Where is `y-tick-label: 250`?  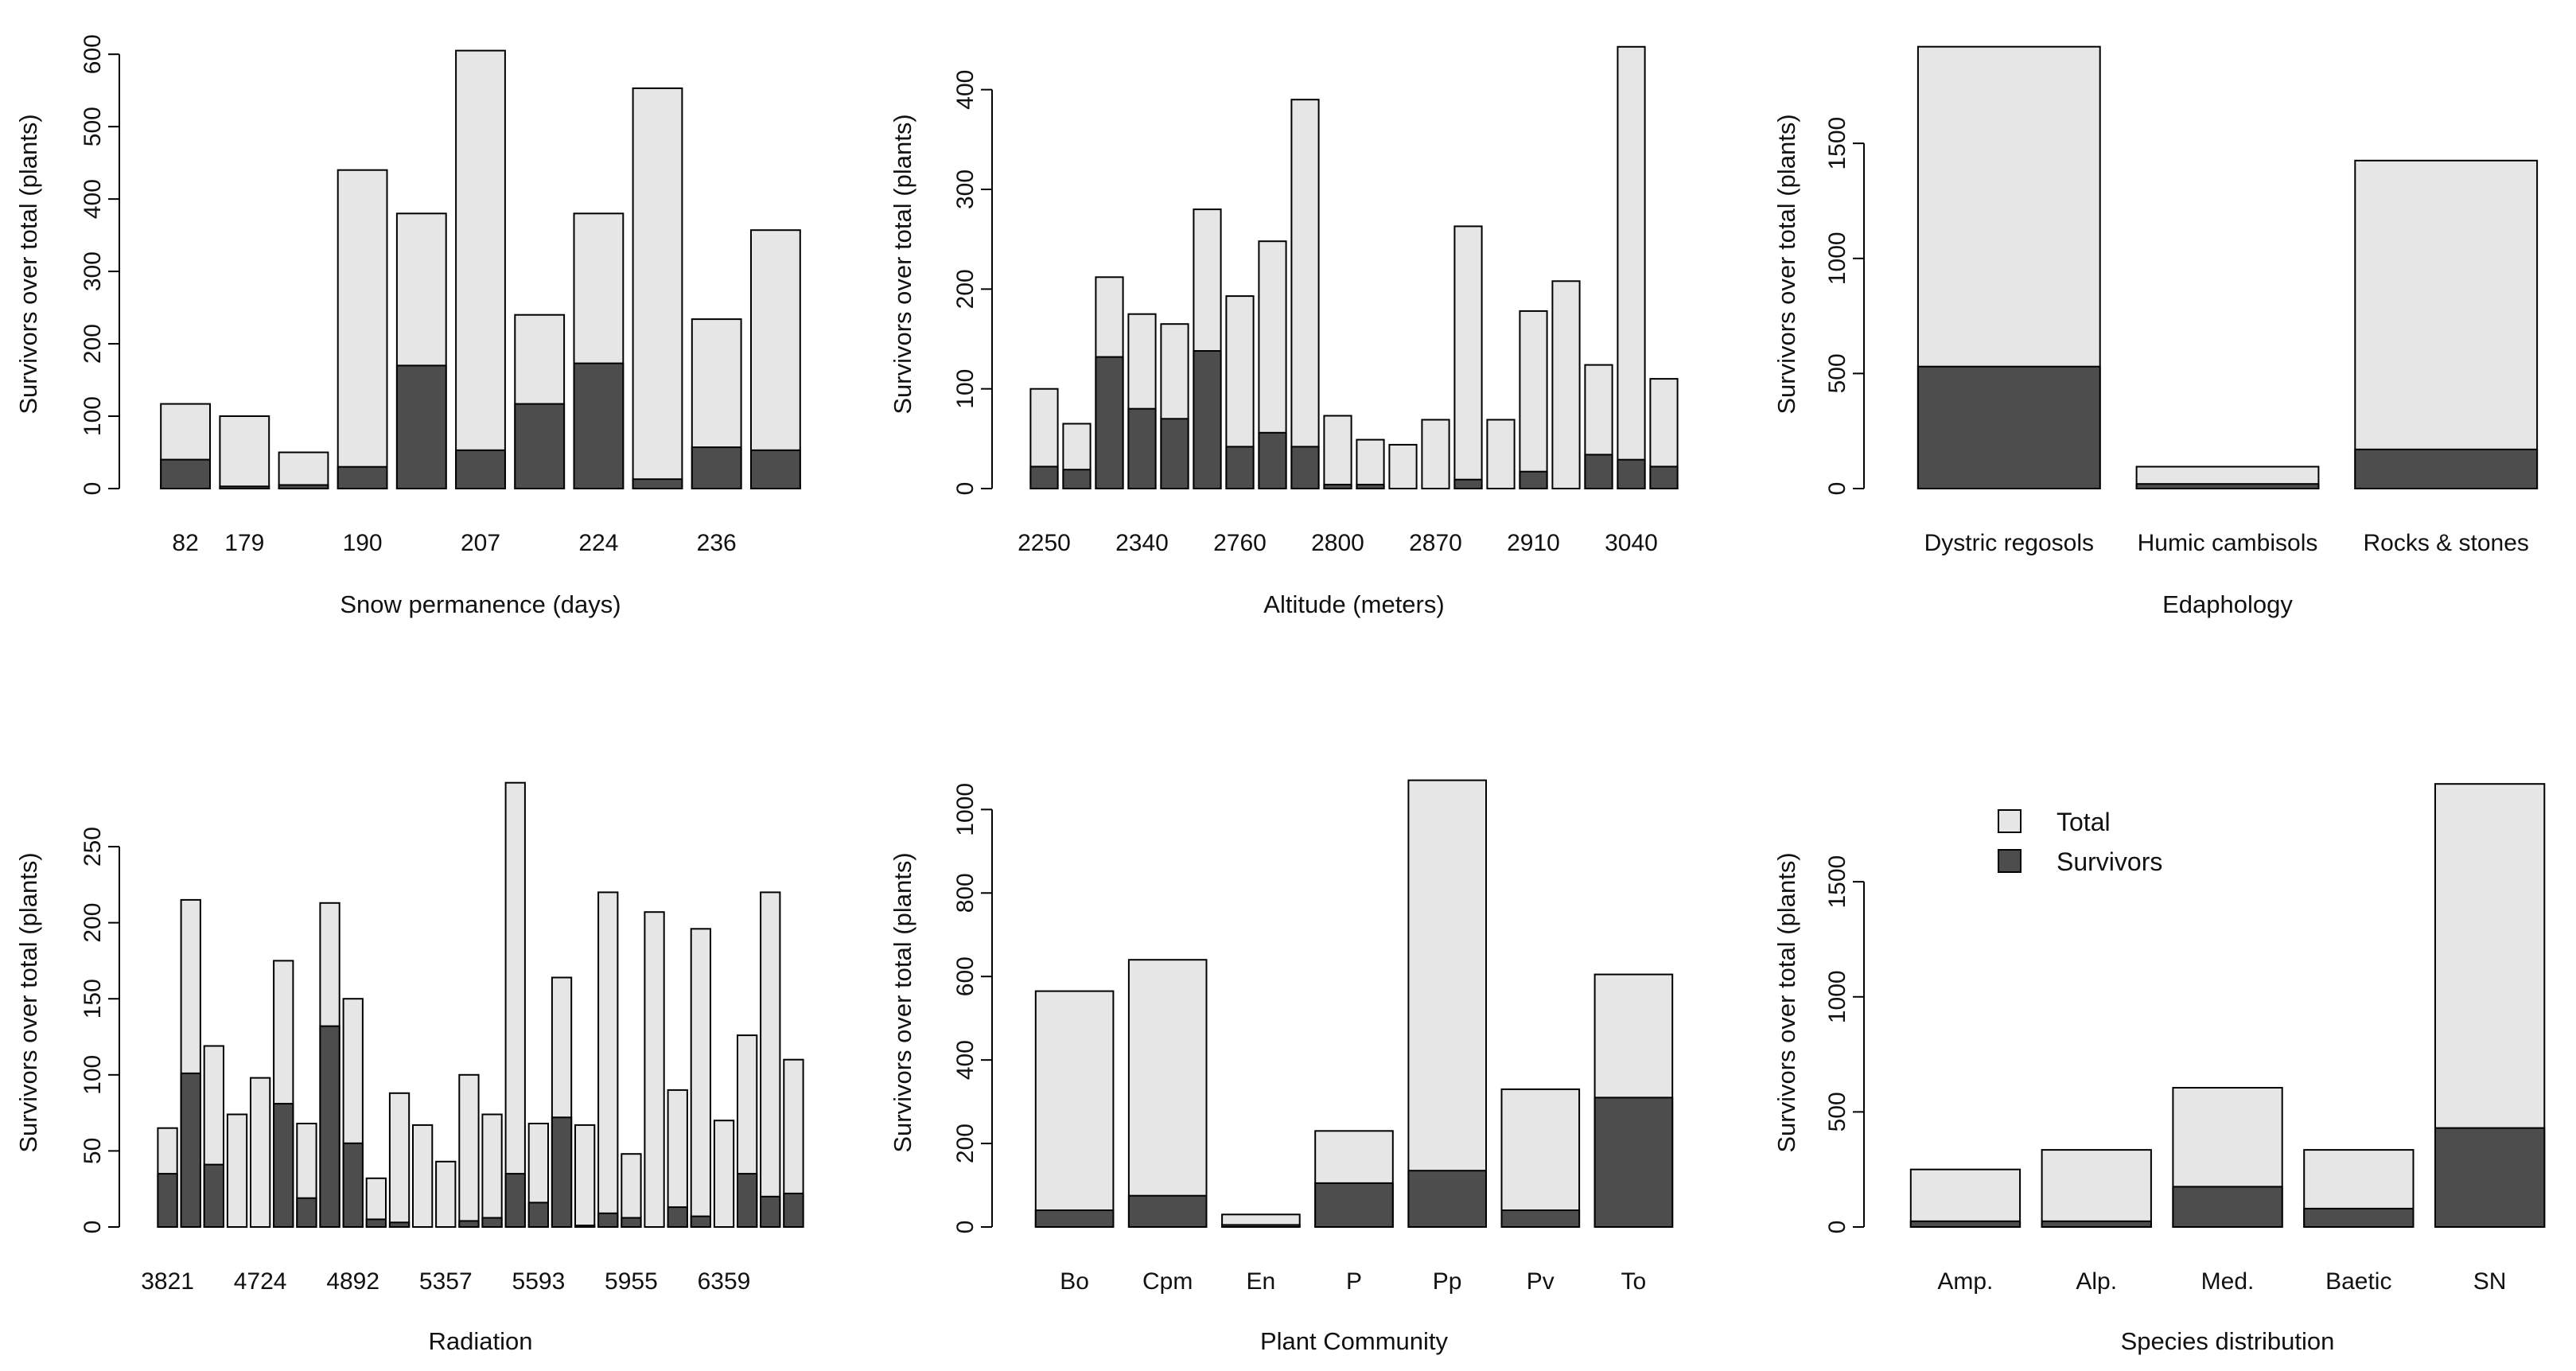
y-tick-label: 250 is located at coordinates (93, 847).